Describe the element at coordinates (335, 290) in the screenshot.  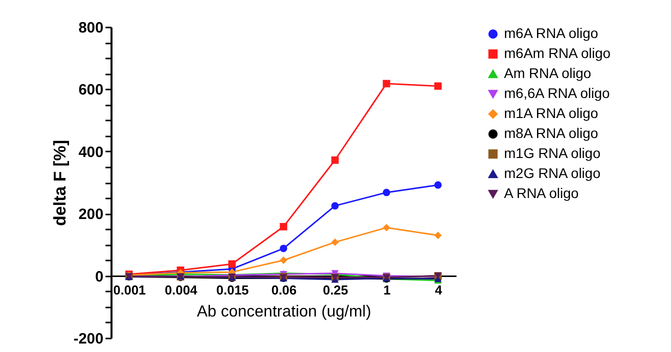
I see `x-tick-label: 0.25` at that location.